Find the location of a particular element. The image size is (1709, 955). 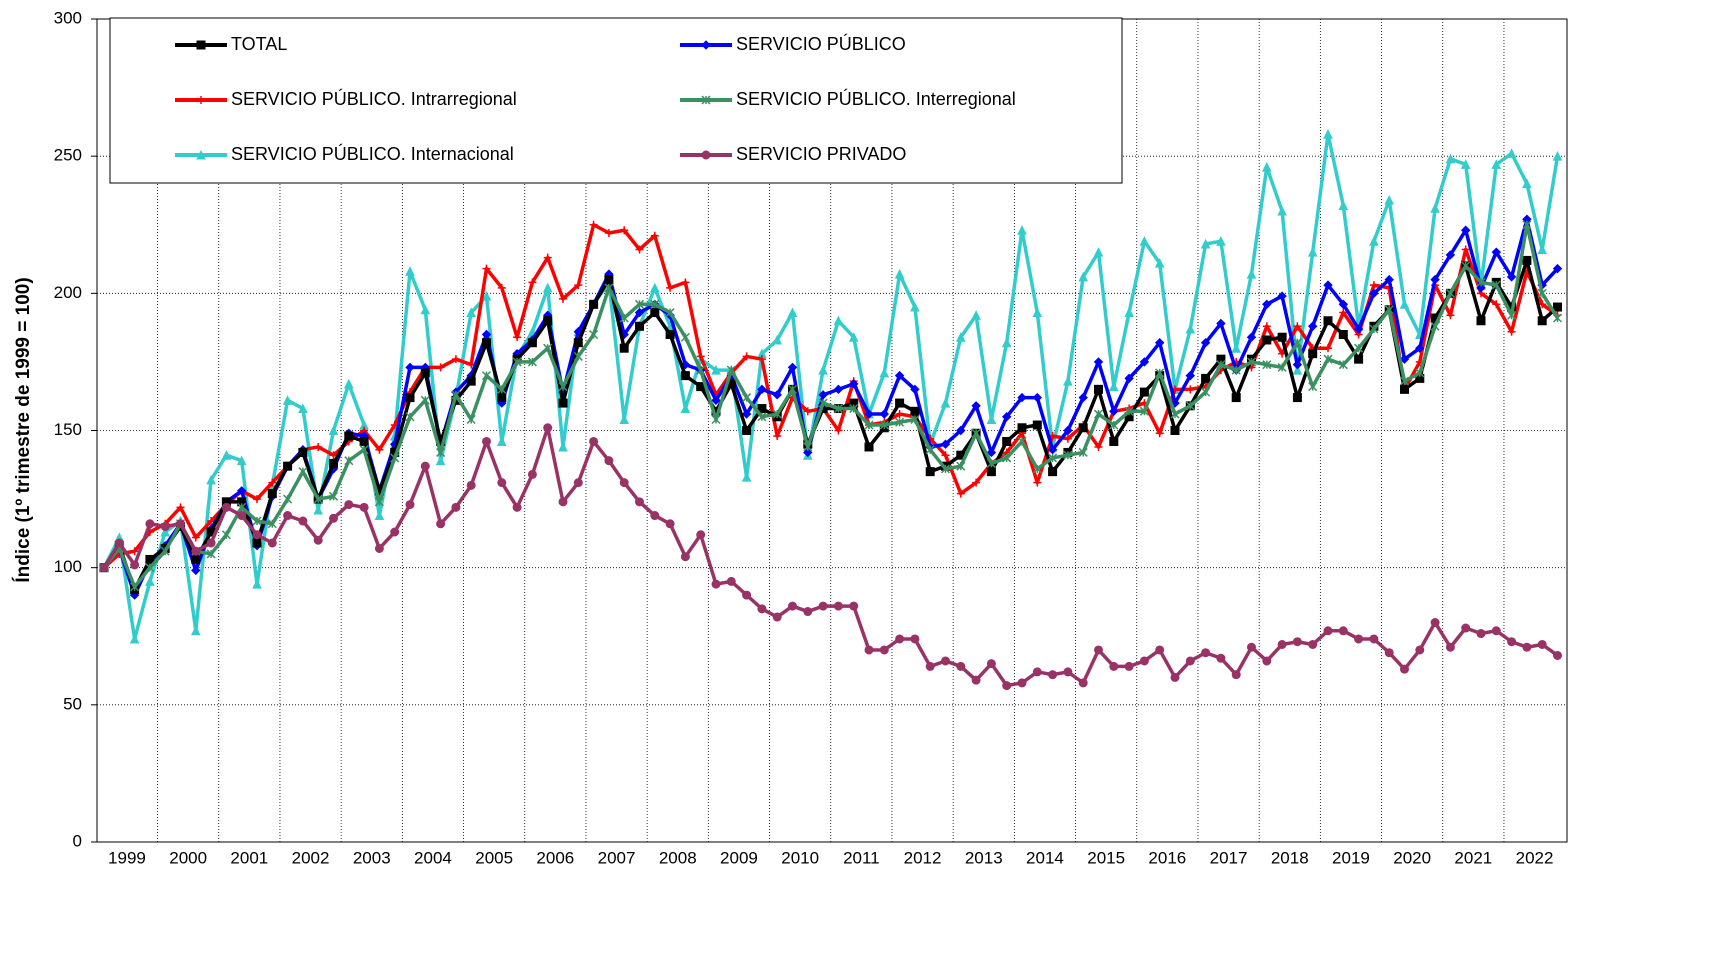

y-tick-label: 250 is located at coordinates (68, 155).